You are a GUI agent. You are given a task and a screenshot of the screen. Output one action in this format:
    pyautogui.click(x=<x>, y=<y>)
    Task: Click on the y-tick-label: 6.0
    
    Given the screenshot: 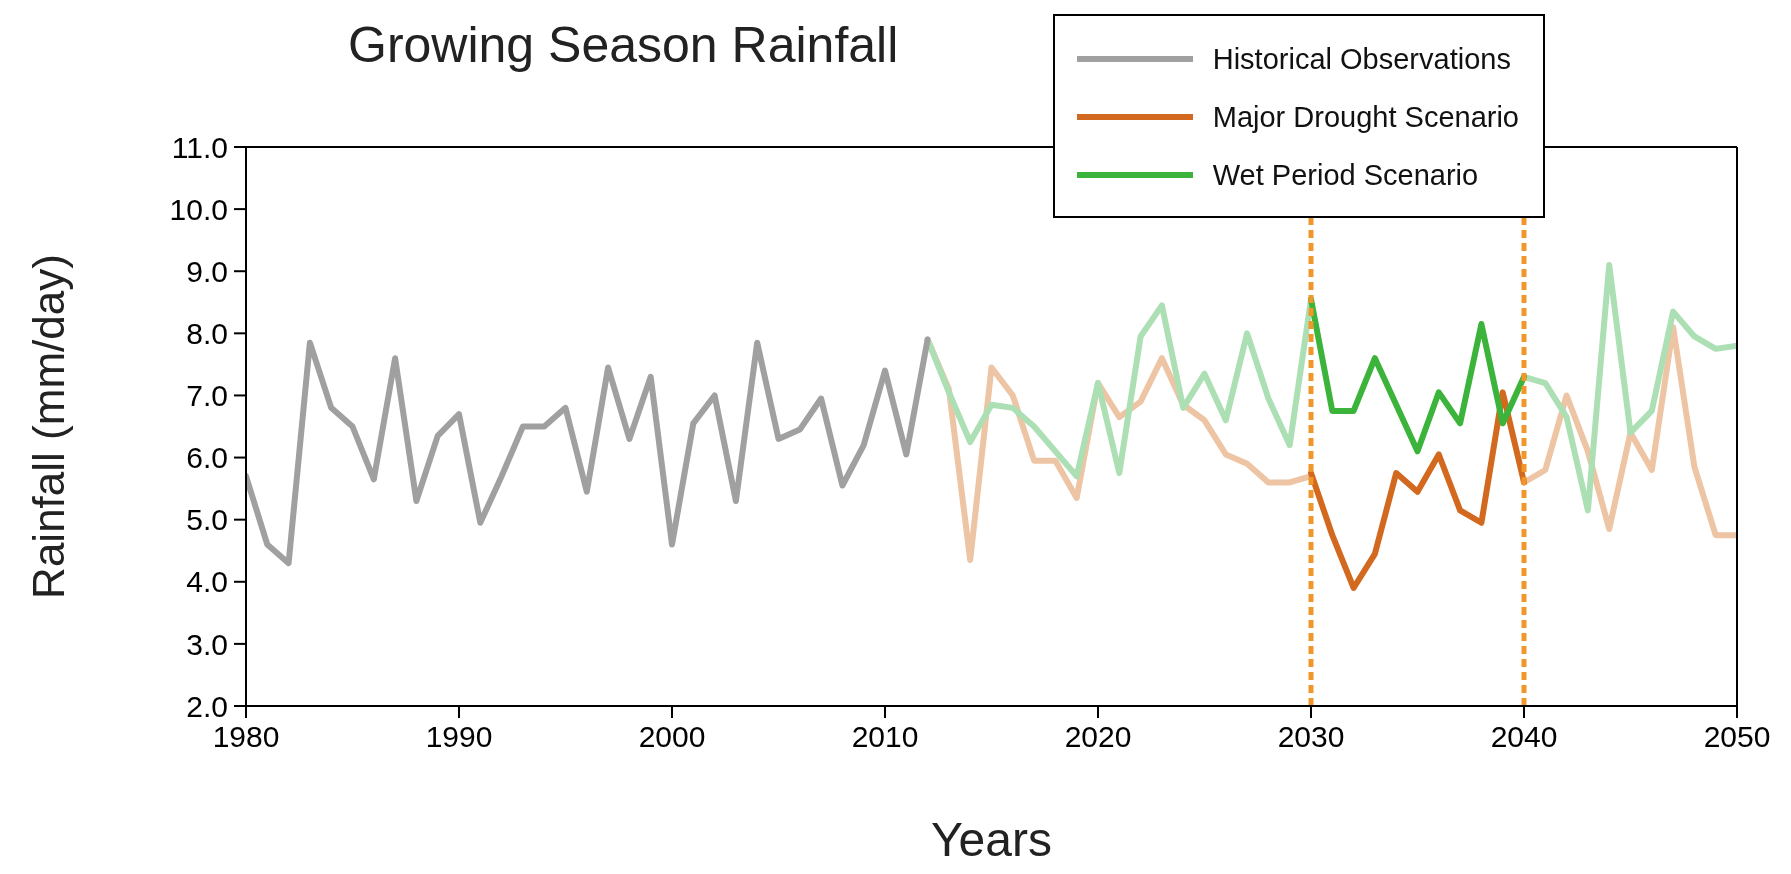 What is the action you would take?
    pyautogui.click(x=207, y=458)
    